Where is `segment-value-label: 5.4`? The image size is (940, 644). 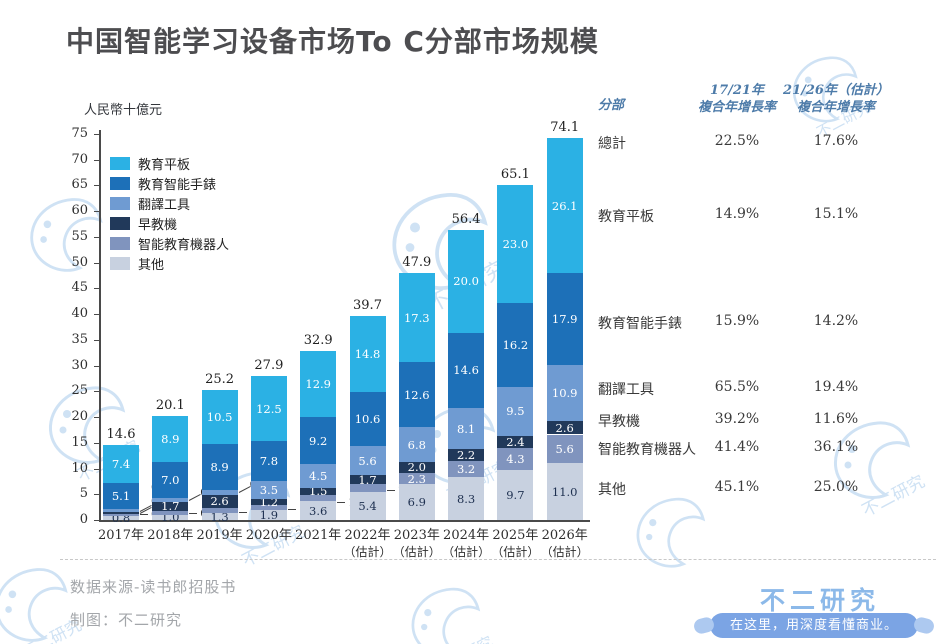 segment-value-label: 5.4 is located at coordinates (367, 506).